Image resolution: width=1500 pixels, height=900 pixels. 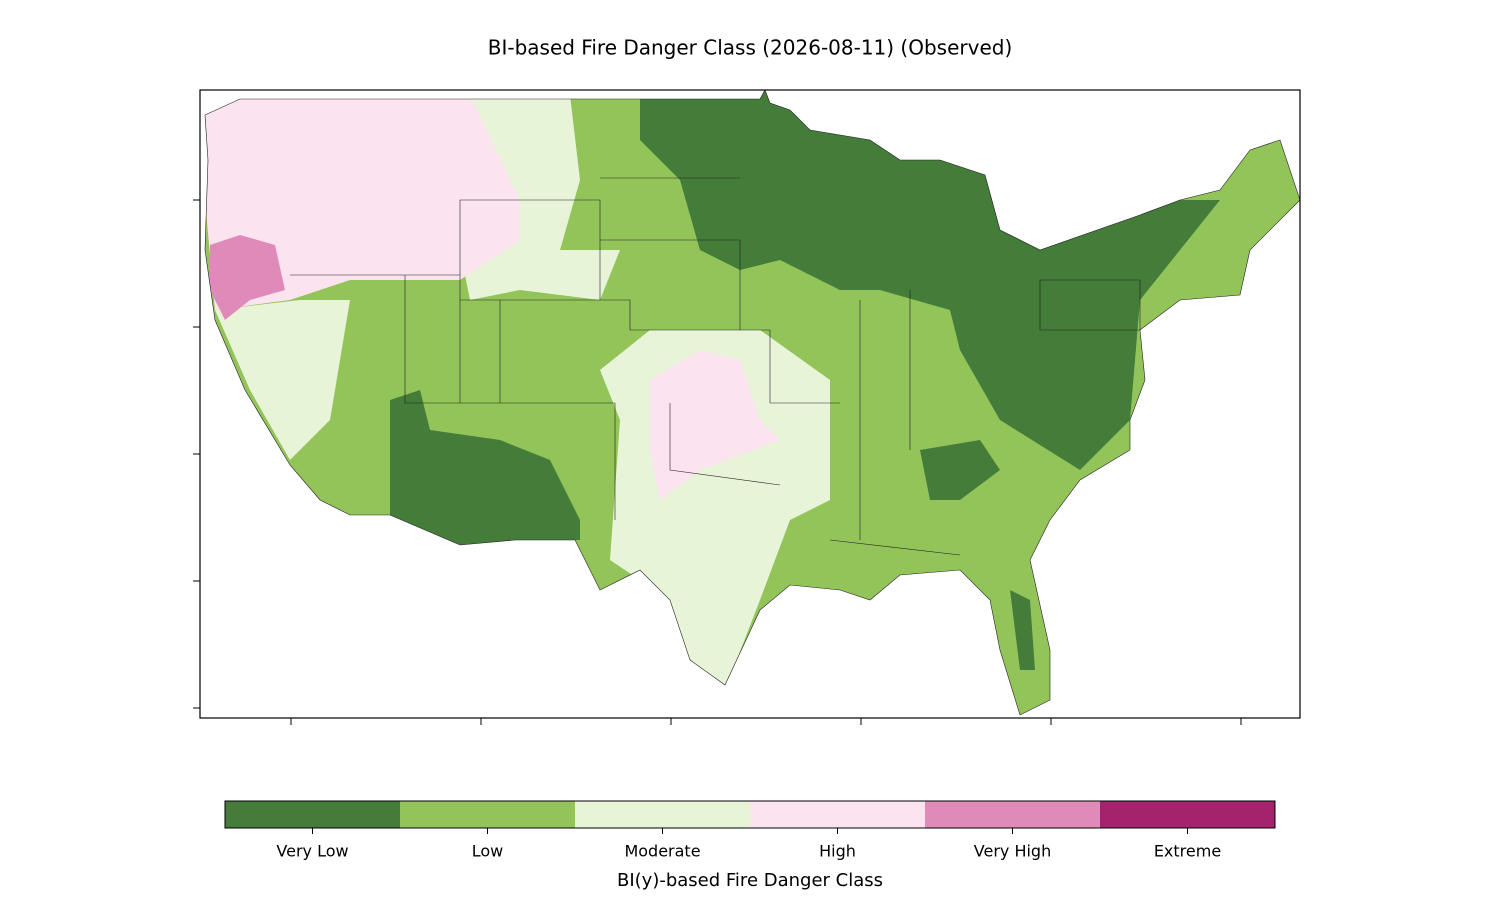 What do you see at coordinates (662, 851) in the screenshot?
I see `colorbar-class-label: Moderate` at bounding box center [662, 851].